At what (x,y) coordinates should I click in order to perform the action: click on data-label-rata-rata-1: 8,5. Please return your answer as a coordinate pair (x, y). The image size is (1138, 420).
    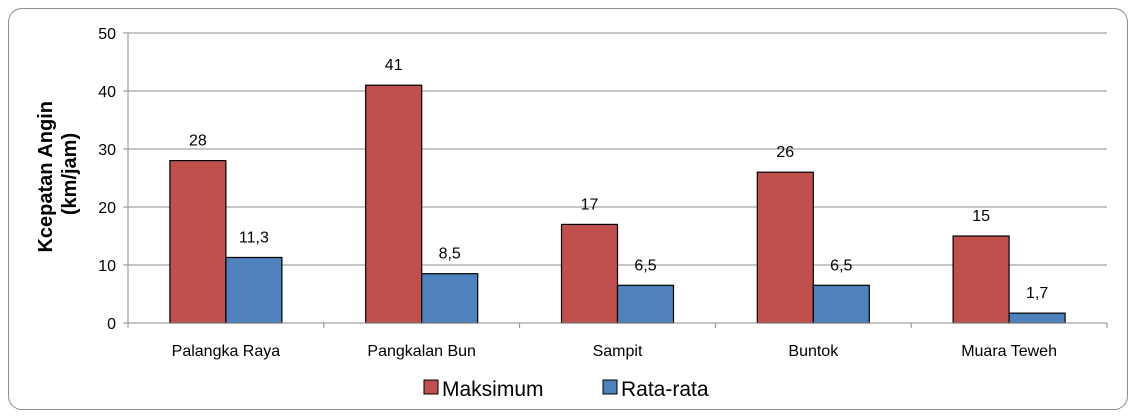
    Looking at the image, I should click on (450, 254).